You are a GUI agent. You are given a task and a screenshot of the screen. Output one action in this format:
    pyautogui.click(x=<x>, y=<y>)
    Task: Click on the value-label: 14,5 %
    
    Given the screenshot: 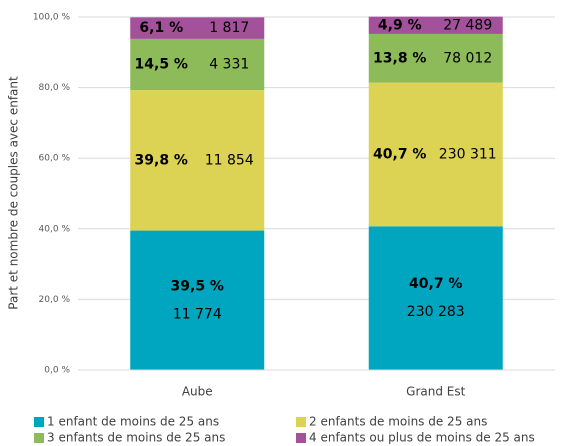 What is the action you would take?
    pyautogui.click(x=161, y=64)
    